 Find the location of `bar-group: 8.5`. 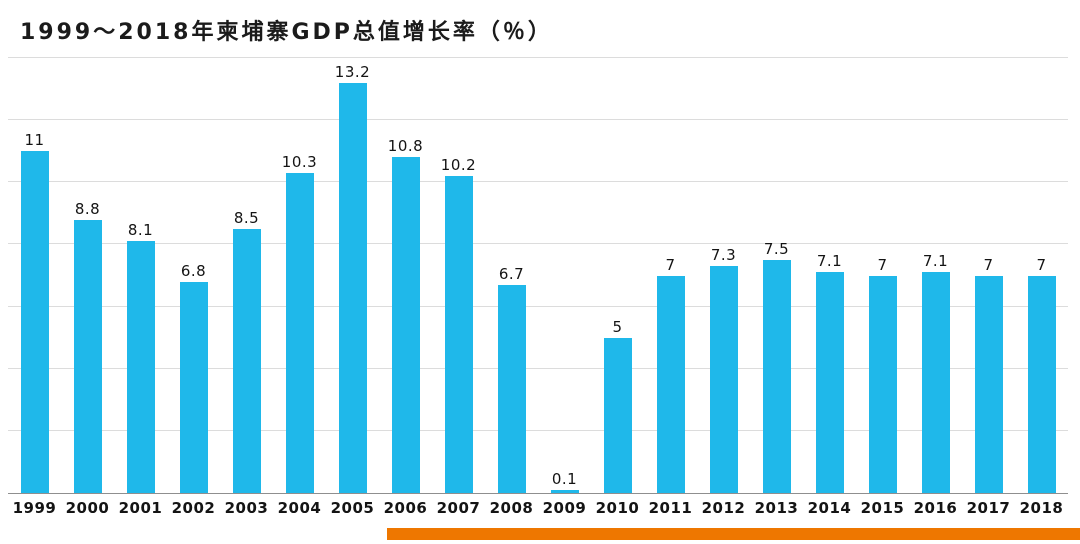

bar-group: 8.5 is located at coordinates (246, 350).